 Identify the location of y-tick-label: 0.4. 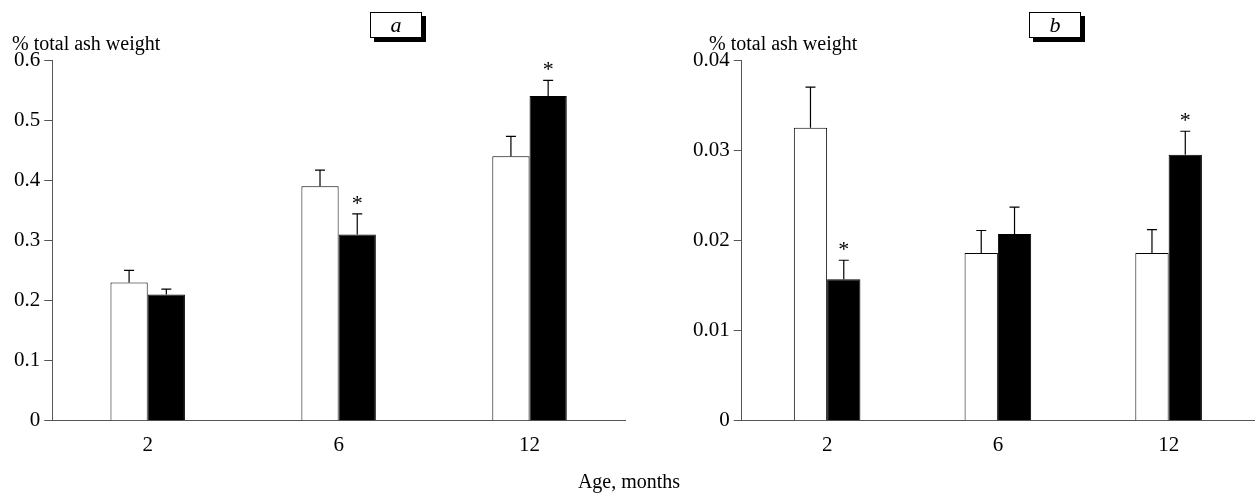
(27, 178).